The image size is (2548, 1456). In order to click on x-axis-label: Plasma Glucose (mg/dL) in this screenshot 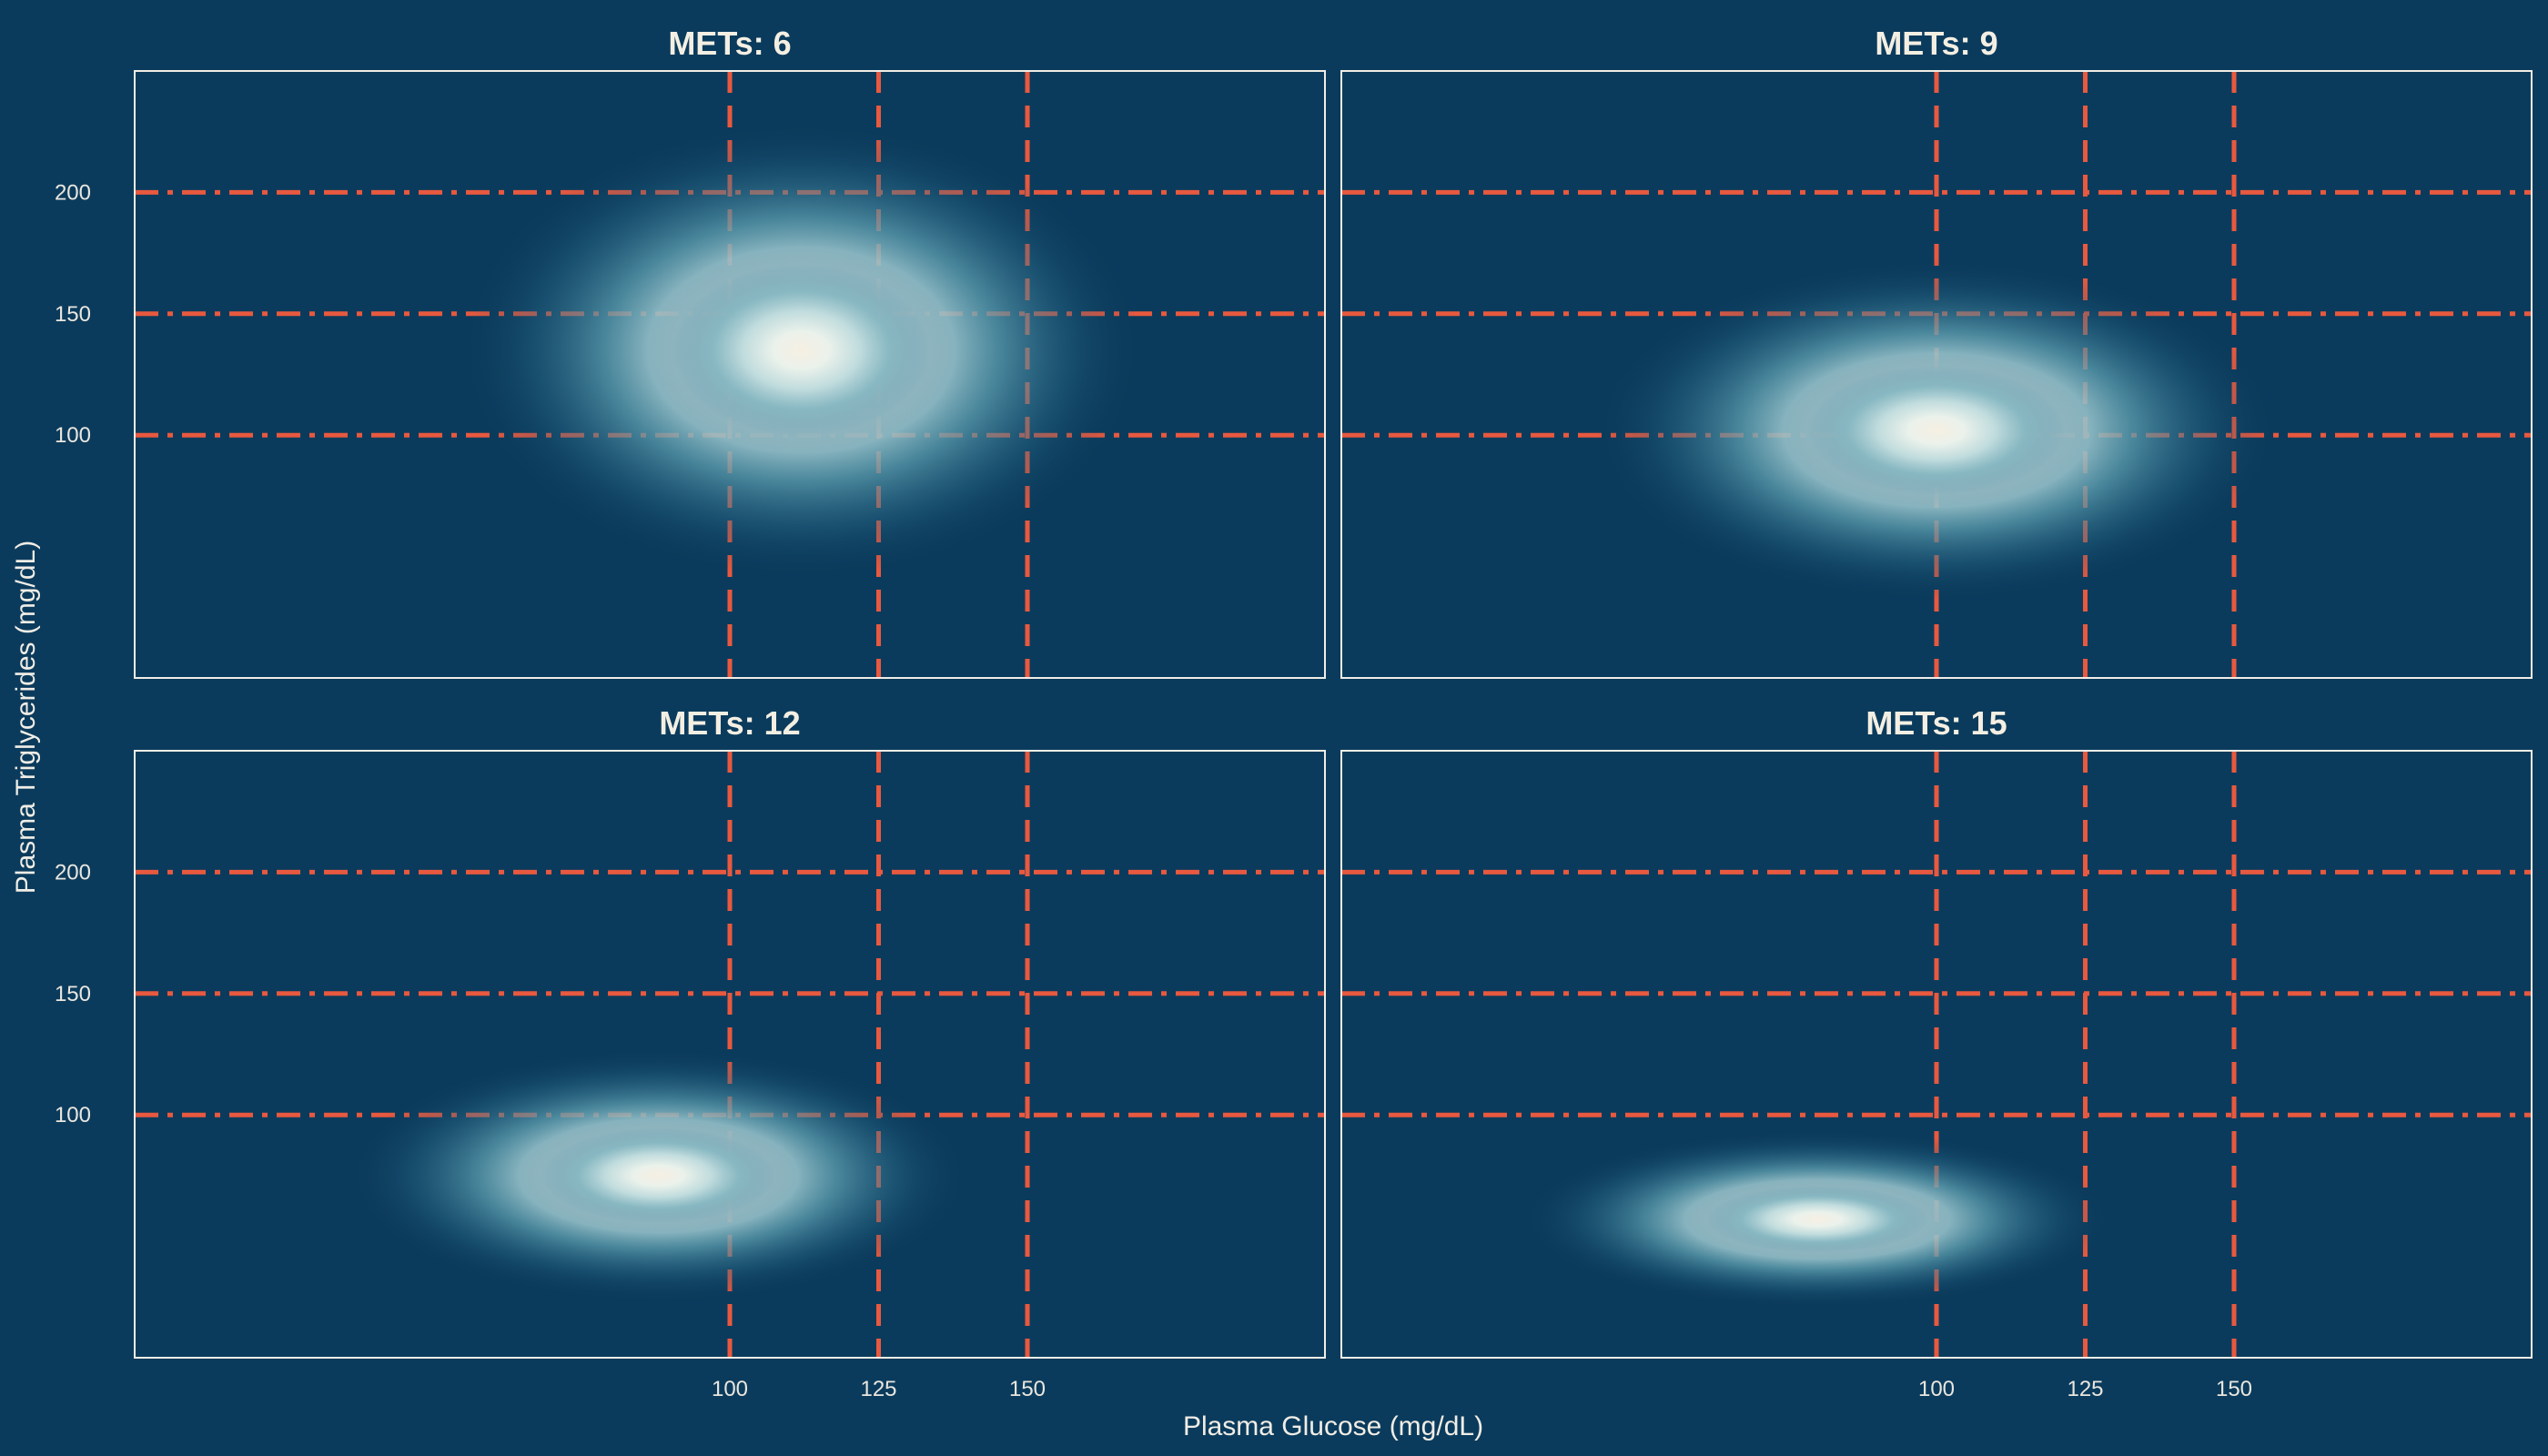, I will do `click(1333, 1426)`.